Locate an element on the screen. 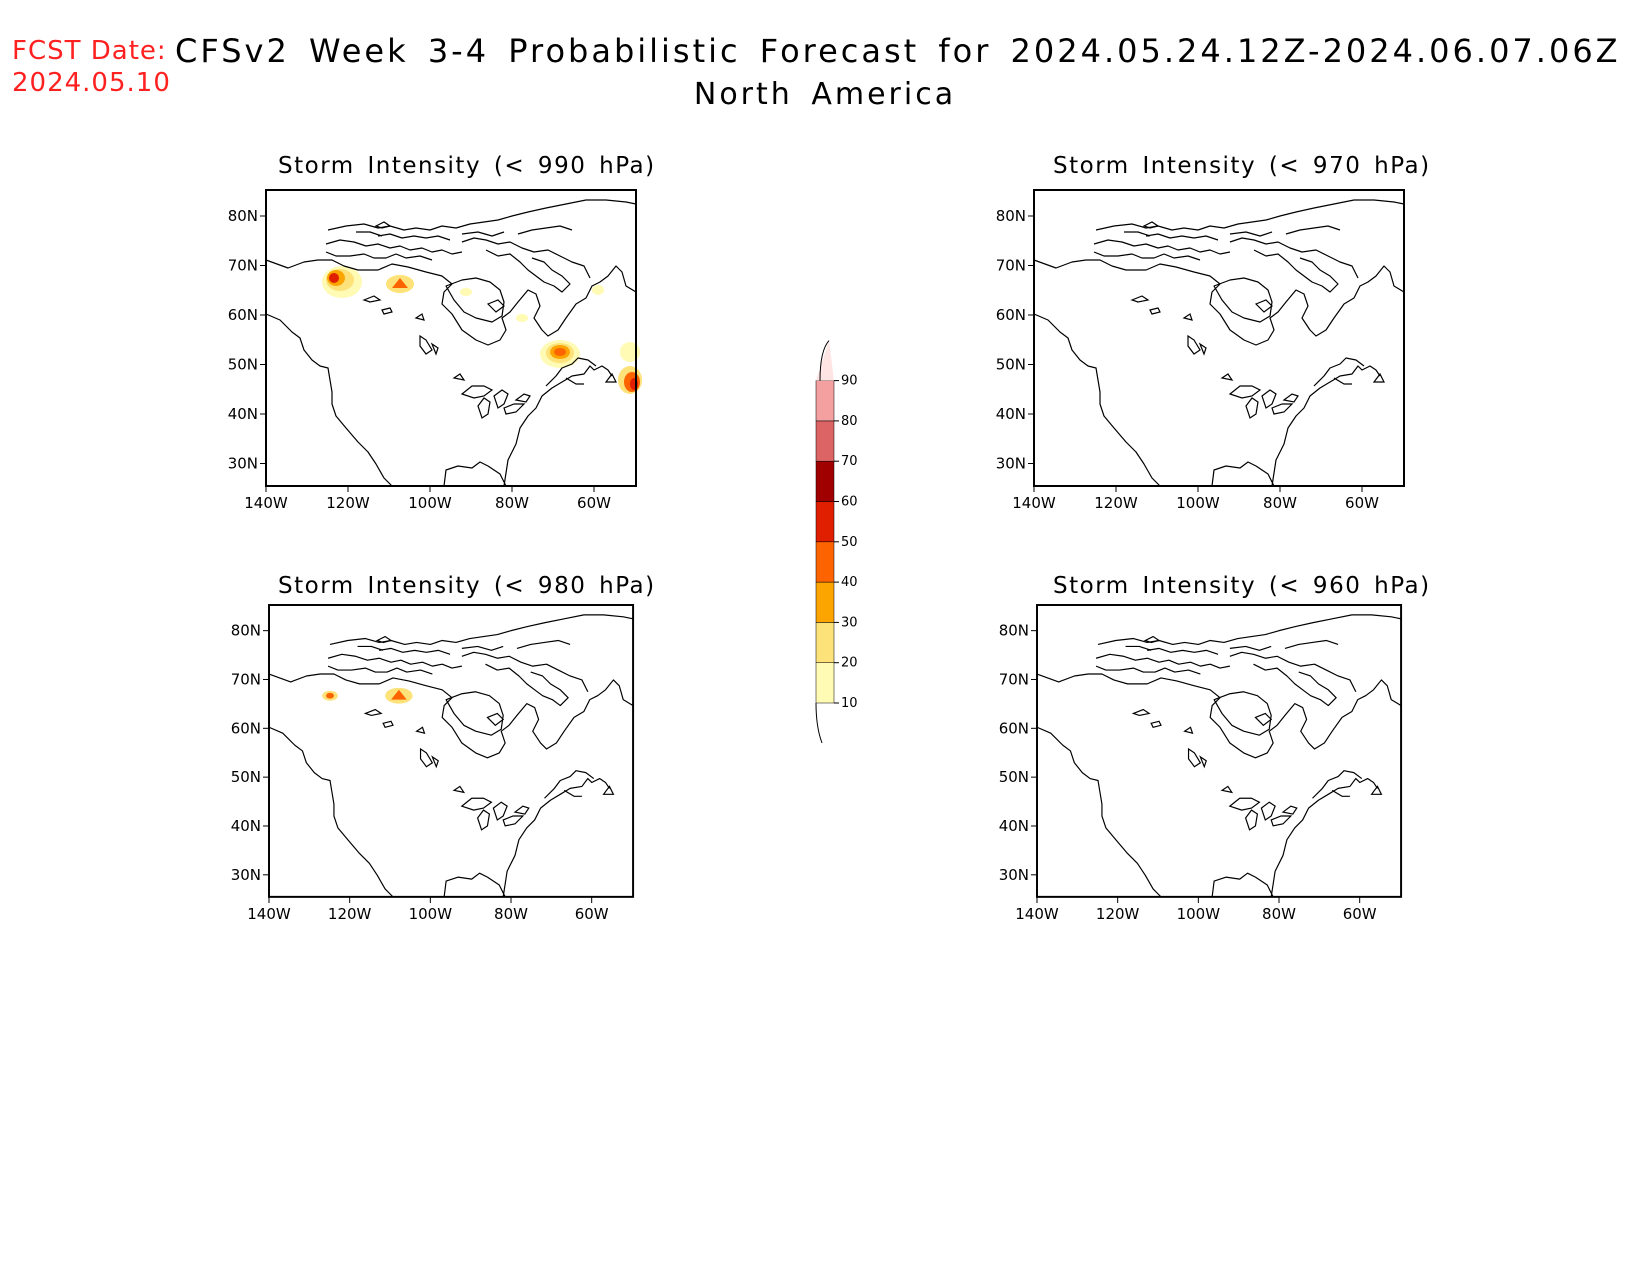  colorbar-label: 60 is located at coordinates (849, 502).